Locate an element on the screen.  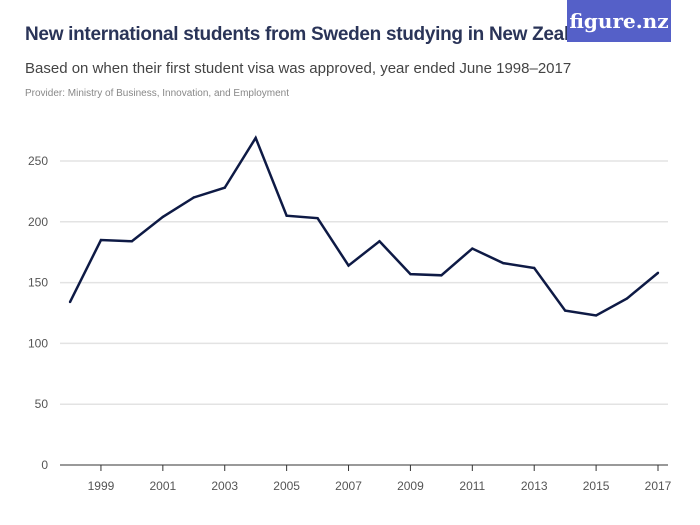
y-tick-label: 100 is located at coordinates (38, 343).